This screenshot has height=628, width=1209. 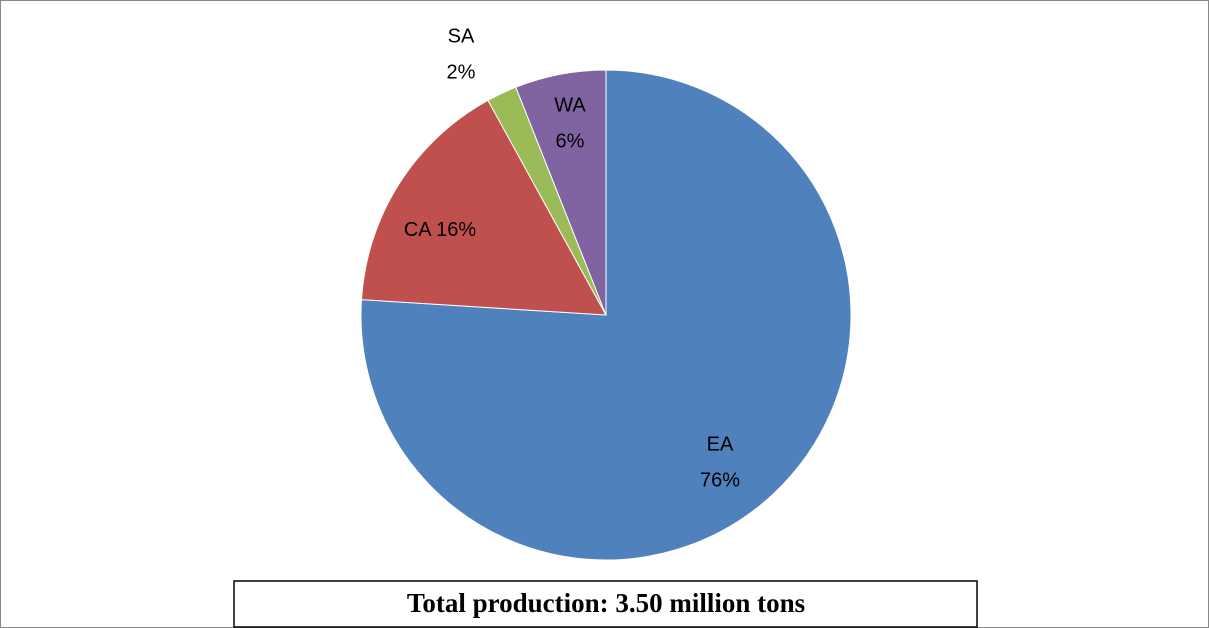 What do you see at coordinates (720, 480) in the screenshot?
I see `slice-percent: 76%` at bounding box center [720, 480].